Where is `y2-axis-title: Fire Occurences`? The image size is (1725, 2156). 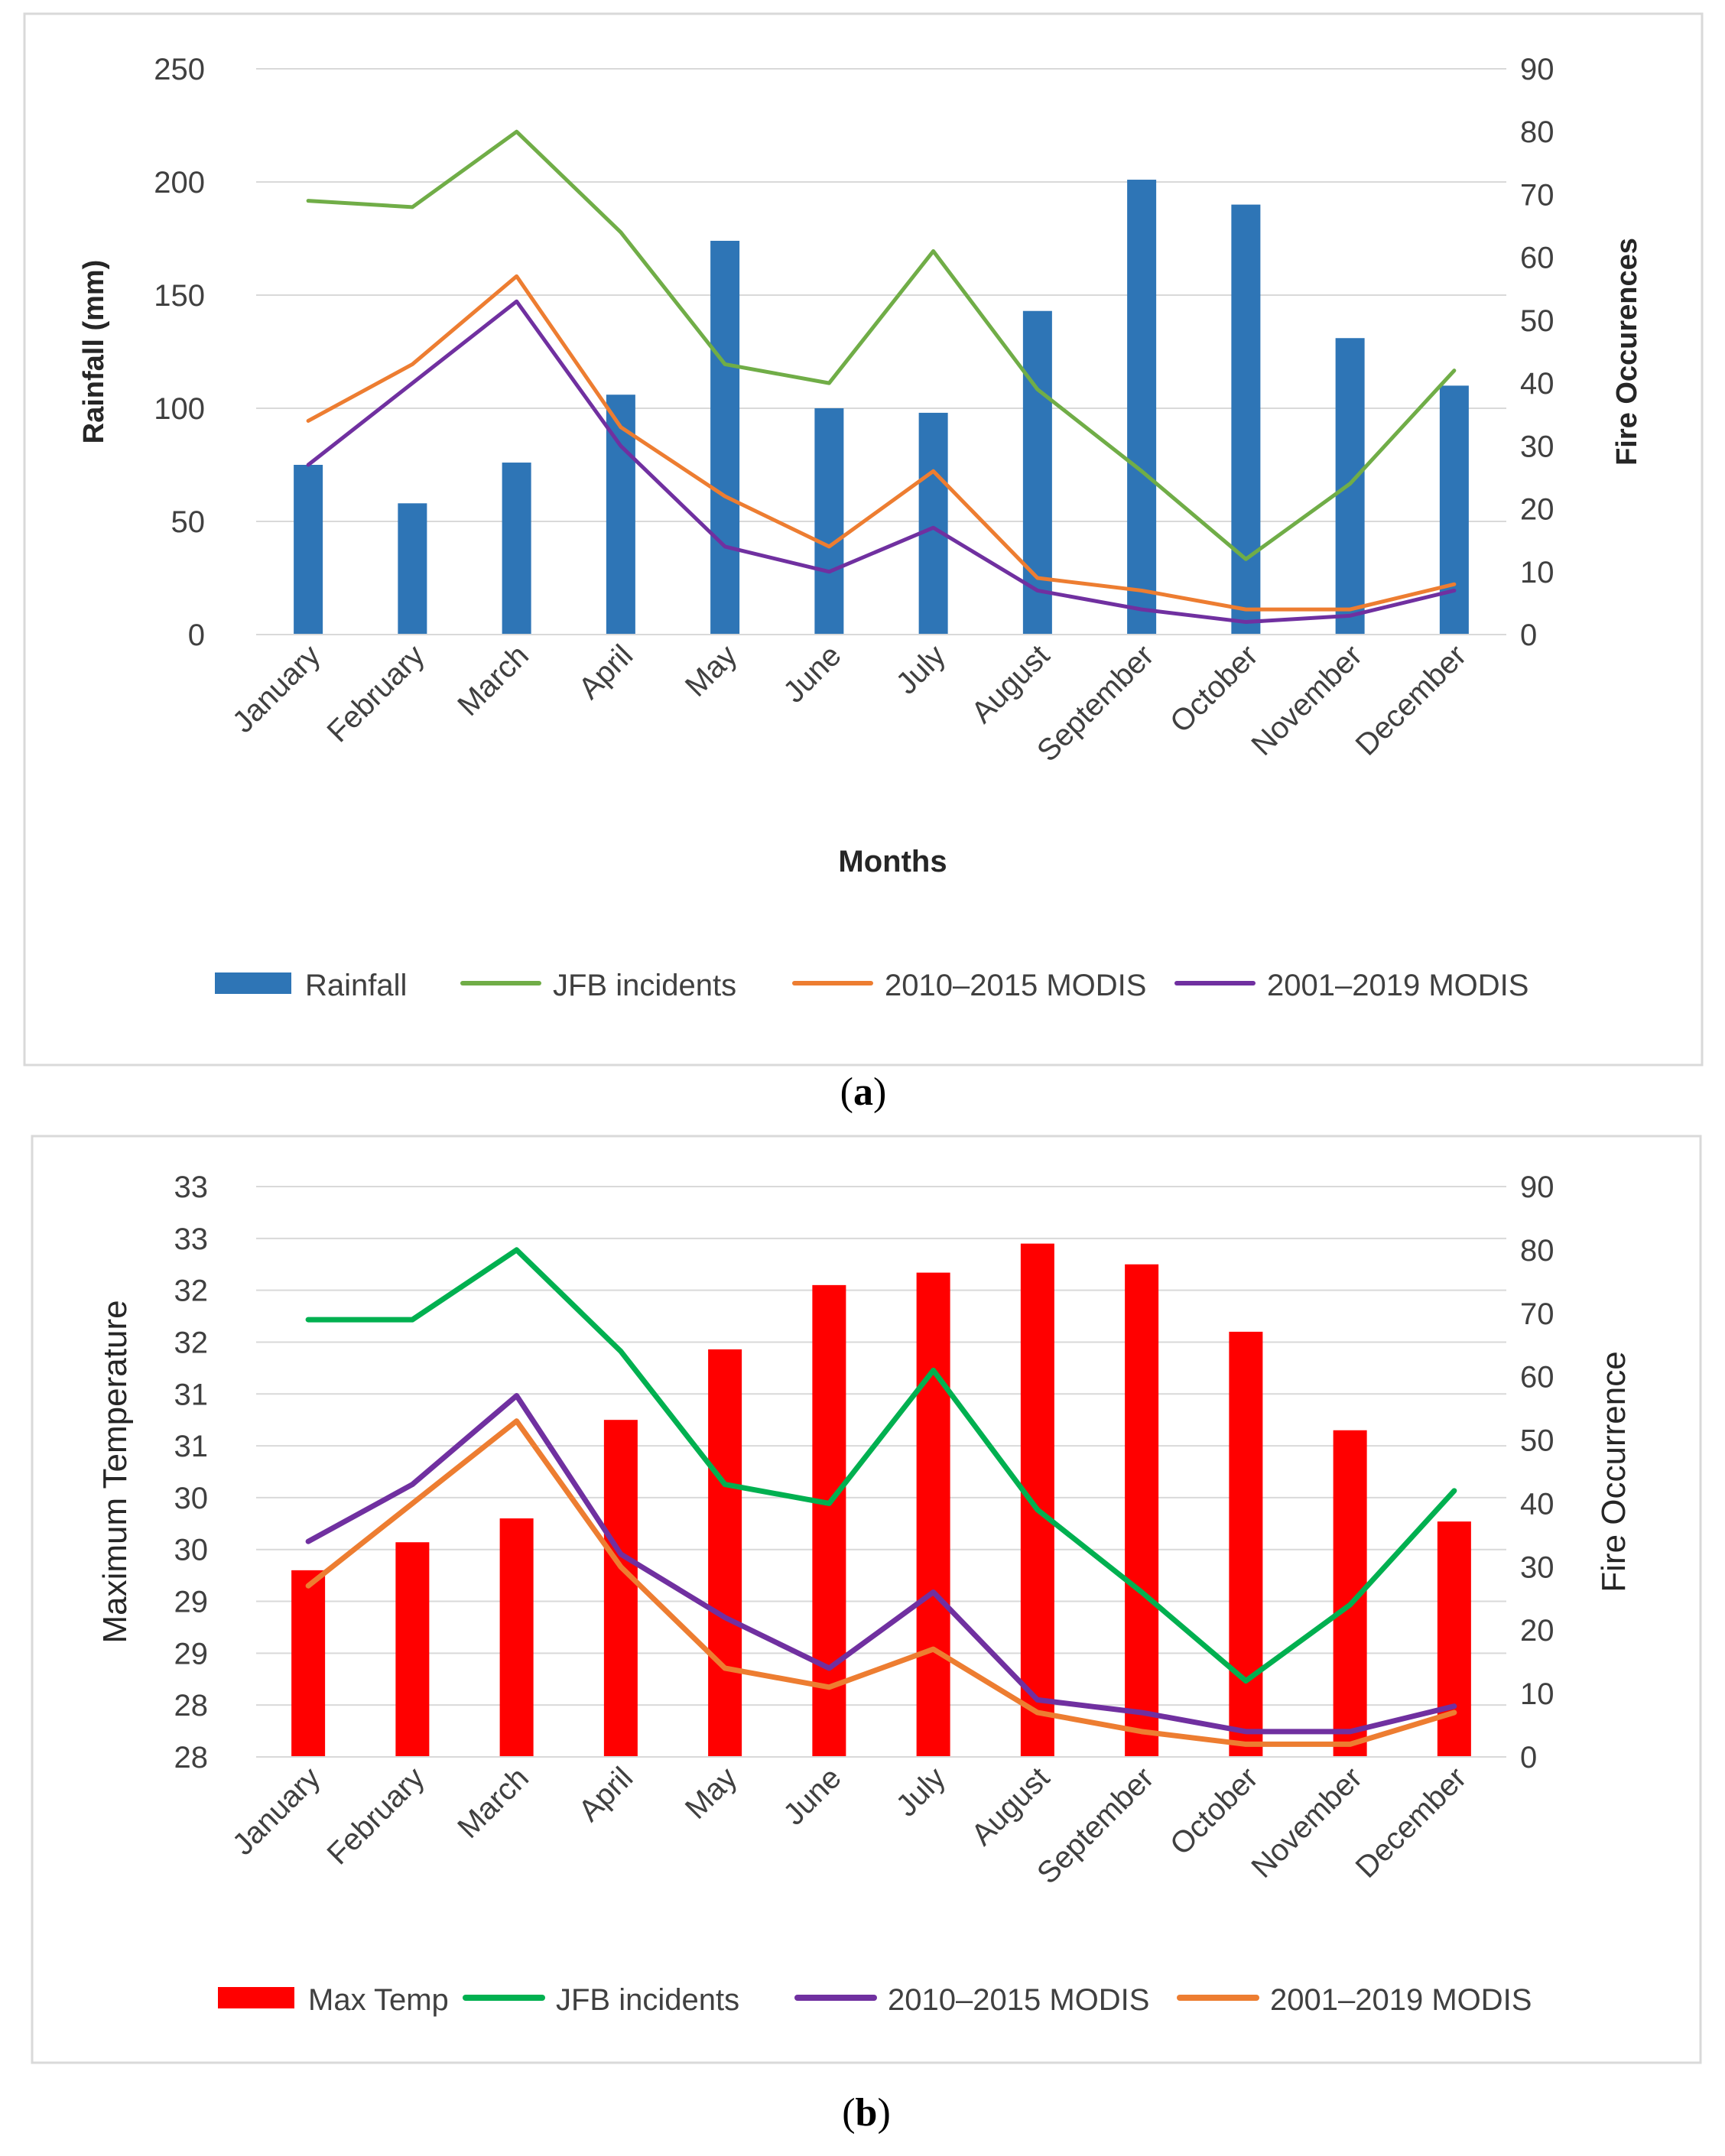 y2-axis-title: Fire Occurences is located at coordinates (1627, 352).